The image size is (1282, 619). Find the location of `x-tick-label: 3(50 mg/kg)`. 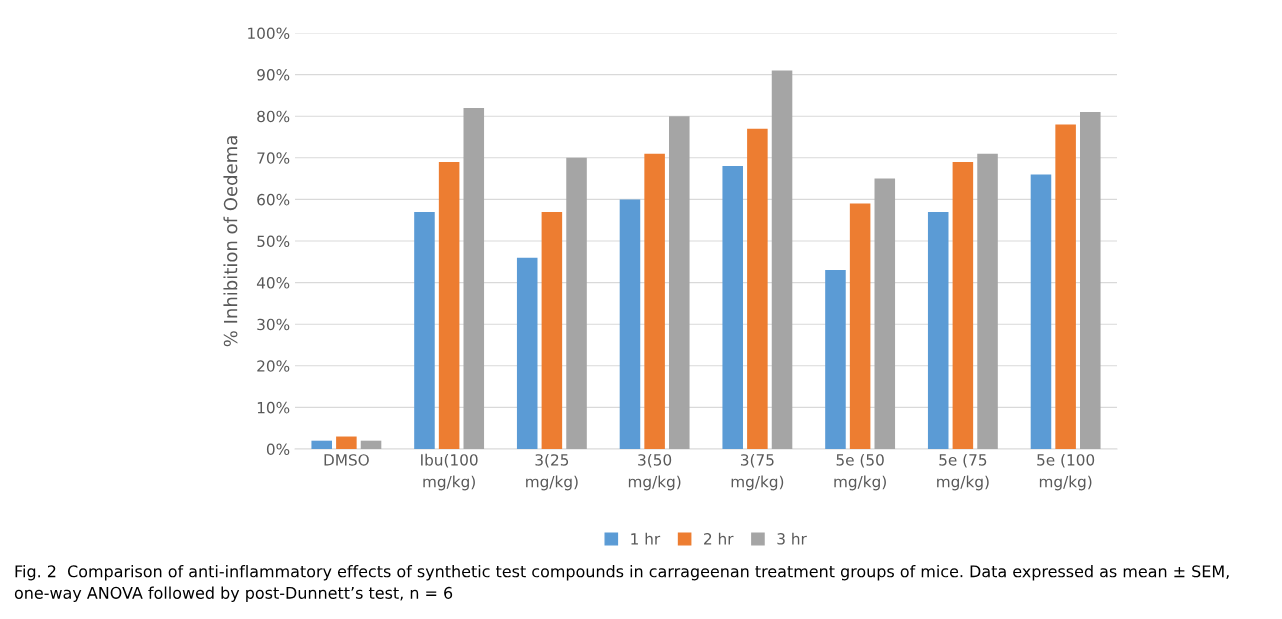

x-tick-label: 3(50 mg/kg) is located at coordinates (654, 472).